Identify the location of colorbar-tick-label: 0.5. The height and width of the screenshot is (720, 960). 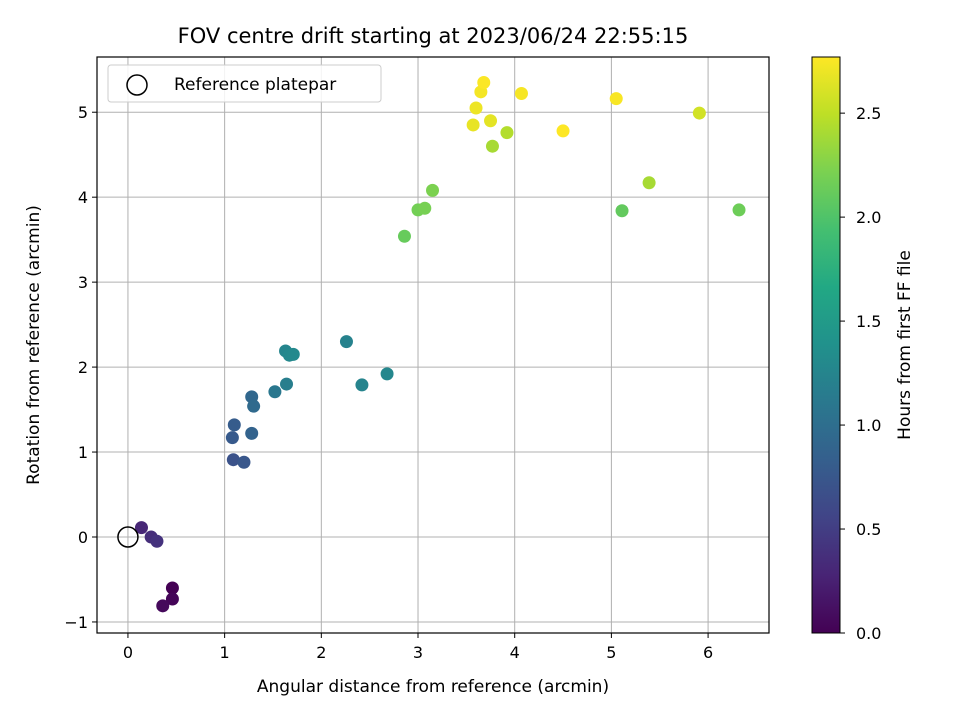
(868, 529).